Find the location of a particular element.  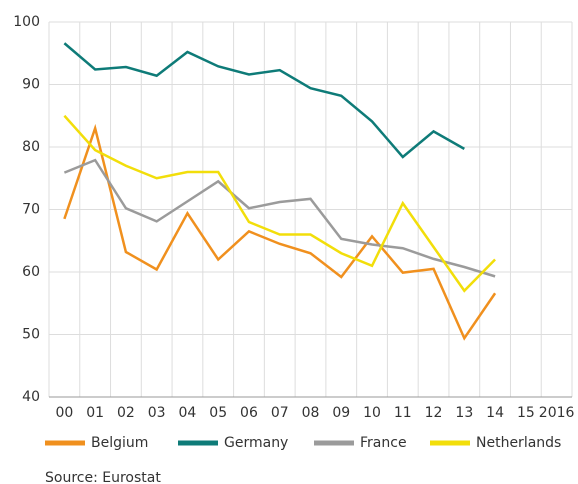

x-tick-label: 15 is located at coordinates (526, 413).